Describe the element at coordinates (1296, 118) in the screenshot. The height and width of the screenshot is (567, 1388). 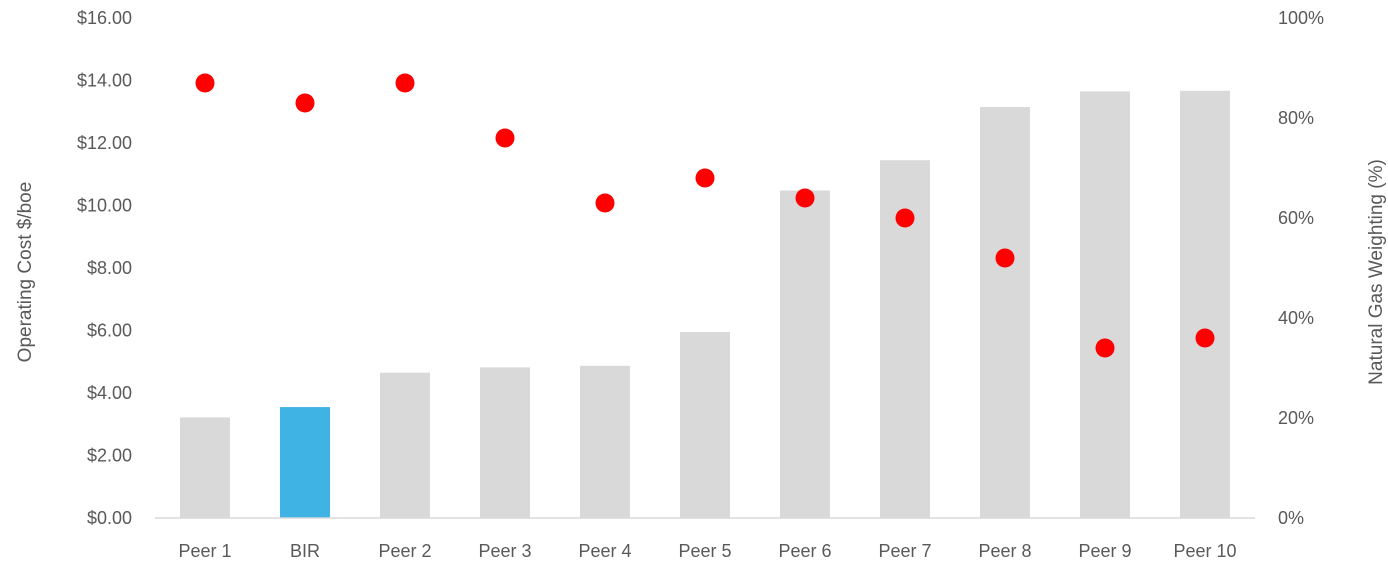
I see `right-tick-label: 80%` at that location.